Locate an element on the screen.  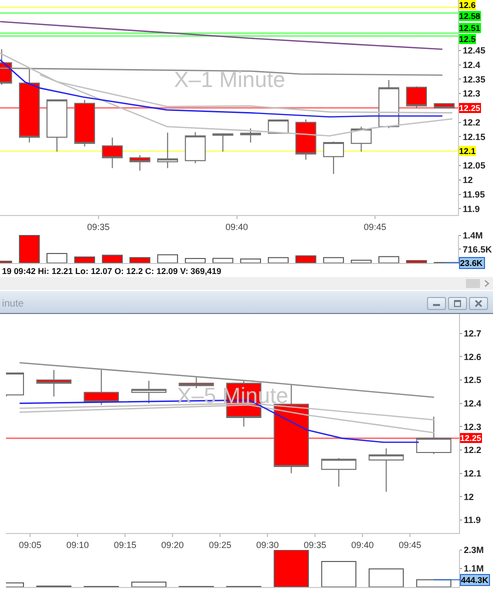
y-tick-label: 2.3M is located at coordinates (474, 550).